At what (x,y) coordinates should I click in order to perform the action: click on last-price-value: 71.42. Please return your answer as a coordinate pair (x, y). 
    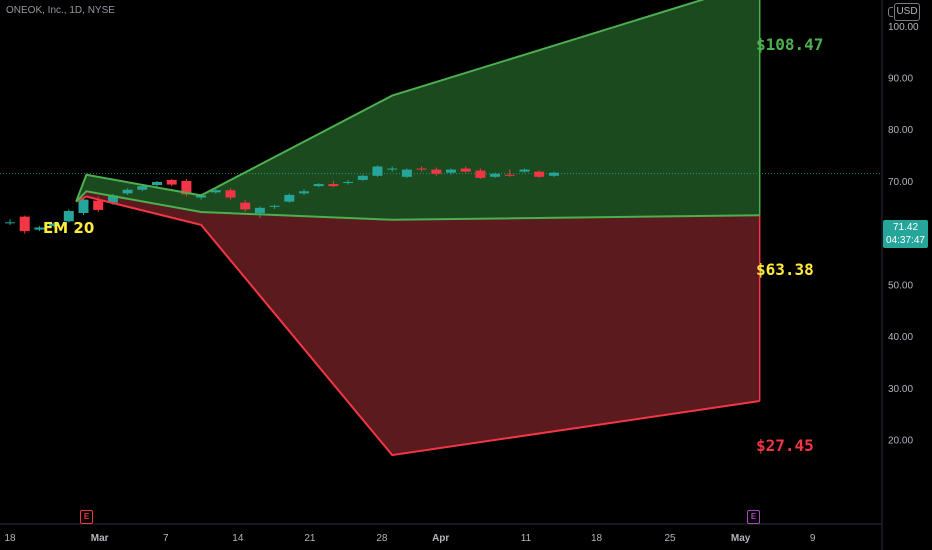
    Looking at the image, I should click on (905, 227).